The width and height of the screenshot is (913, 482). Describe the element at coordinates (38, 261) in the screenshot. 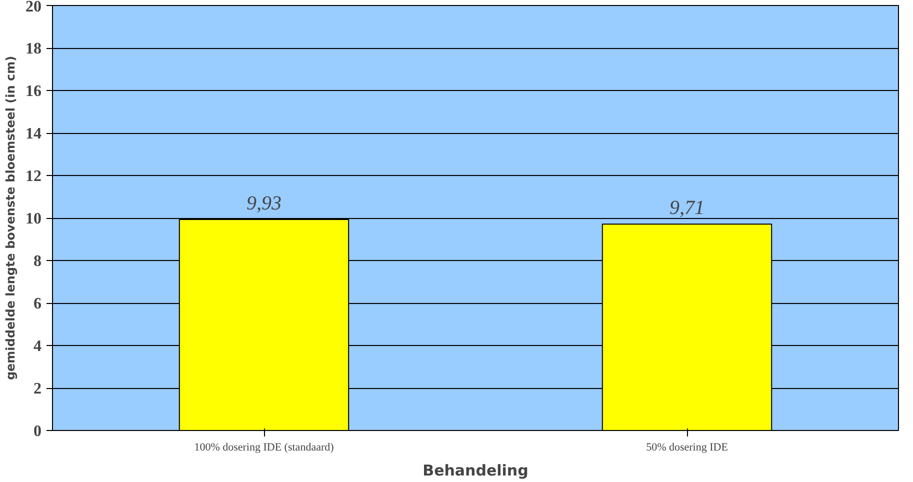

I see `y-tick-label: 8` at that location.